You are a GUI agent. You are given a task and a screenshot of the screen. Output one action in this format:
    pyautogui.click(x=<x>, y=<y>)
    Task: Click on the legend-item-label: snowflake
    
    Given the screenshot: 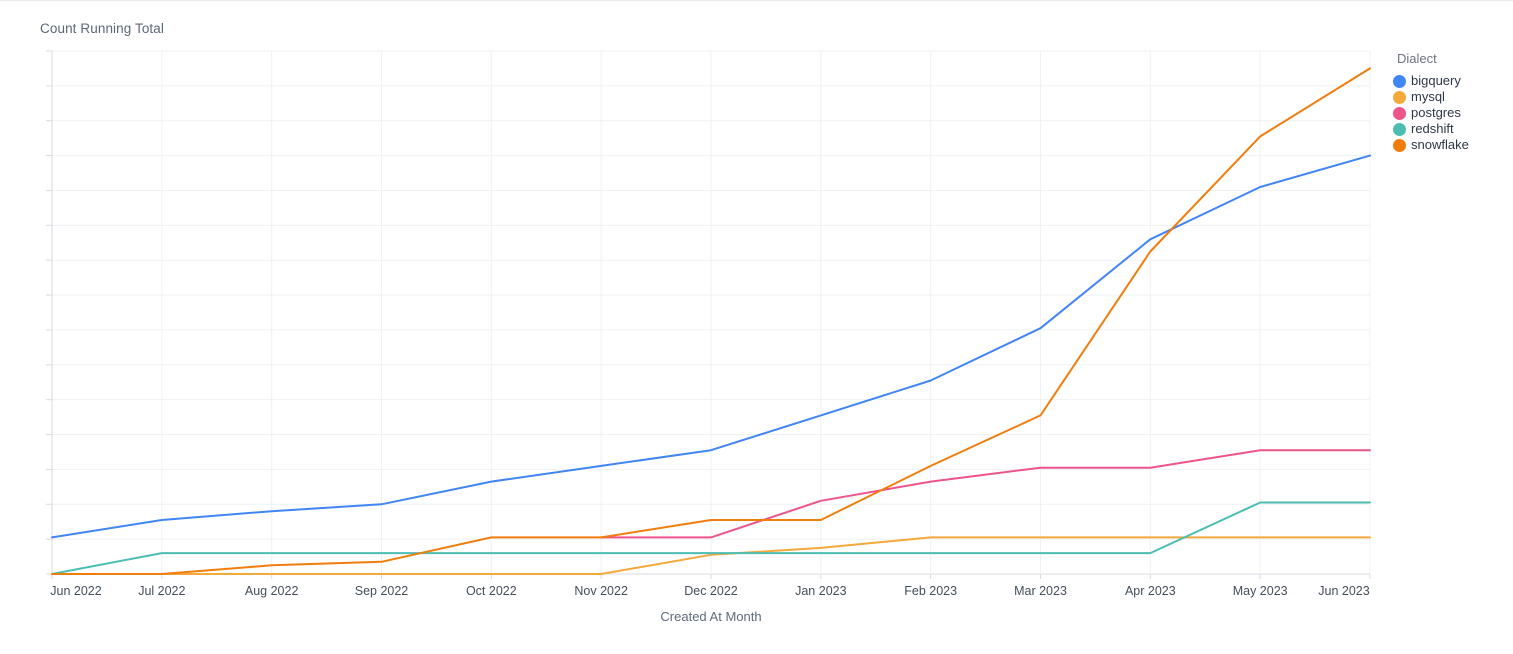 What is the action you would take?
    pyautogui.click(x=1440, y=144)
    